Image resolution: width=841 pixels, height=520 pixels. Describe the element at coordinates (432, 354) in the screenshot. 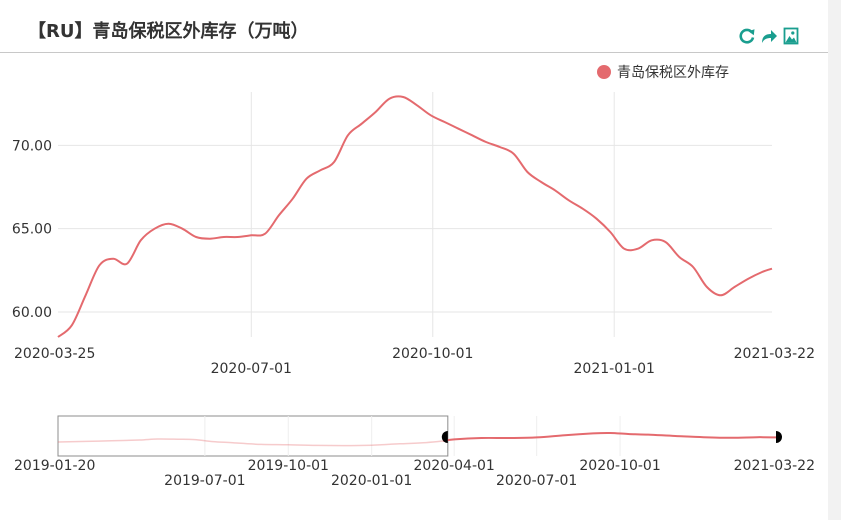

I see `x-tick-label: 2020-10-01` at that location.